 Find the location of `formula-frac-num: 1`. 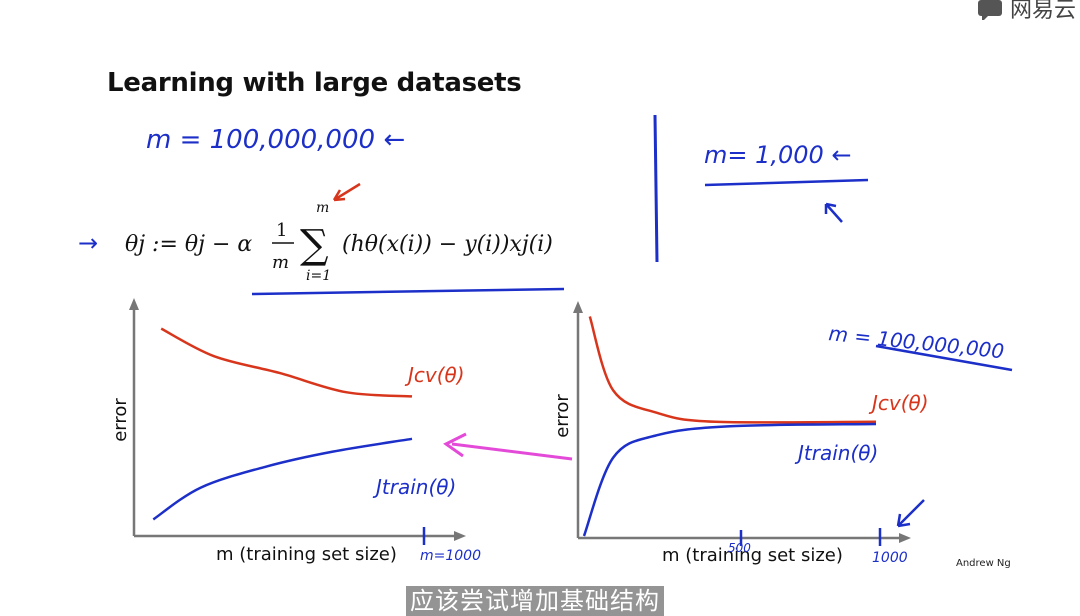

formula-frac-num: 1 is located at coordinates (281, 230).